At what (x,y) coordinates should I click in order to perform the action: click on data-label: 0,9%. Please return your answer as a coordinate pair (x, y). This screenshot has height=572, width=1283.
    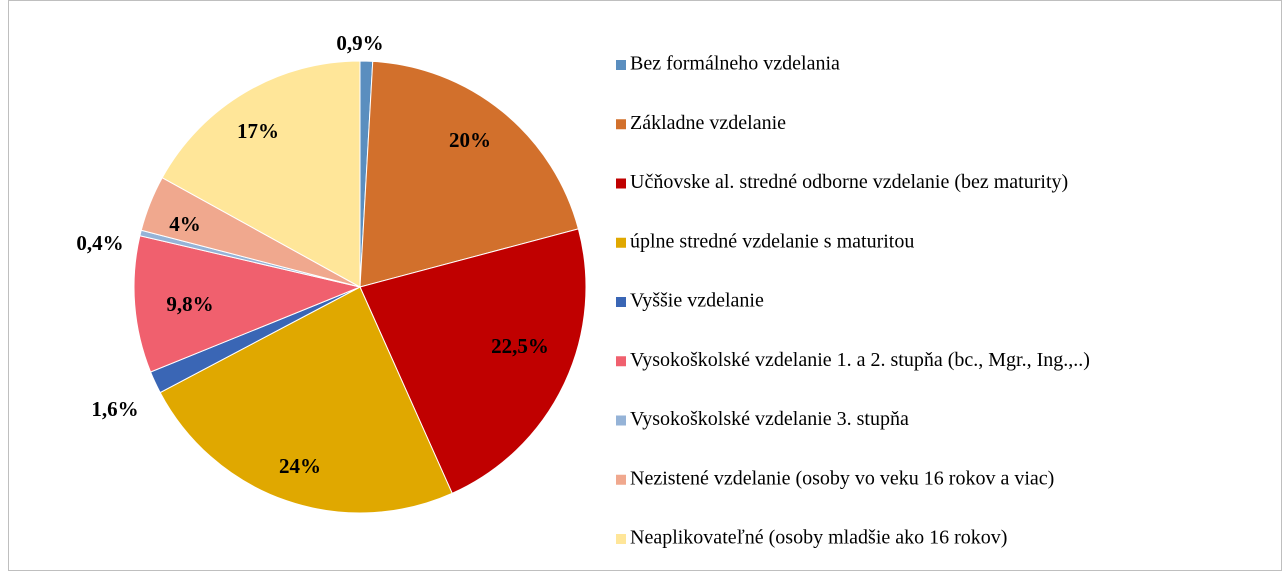
    Looking at the image, I should click on (359, 43).